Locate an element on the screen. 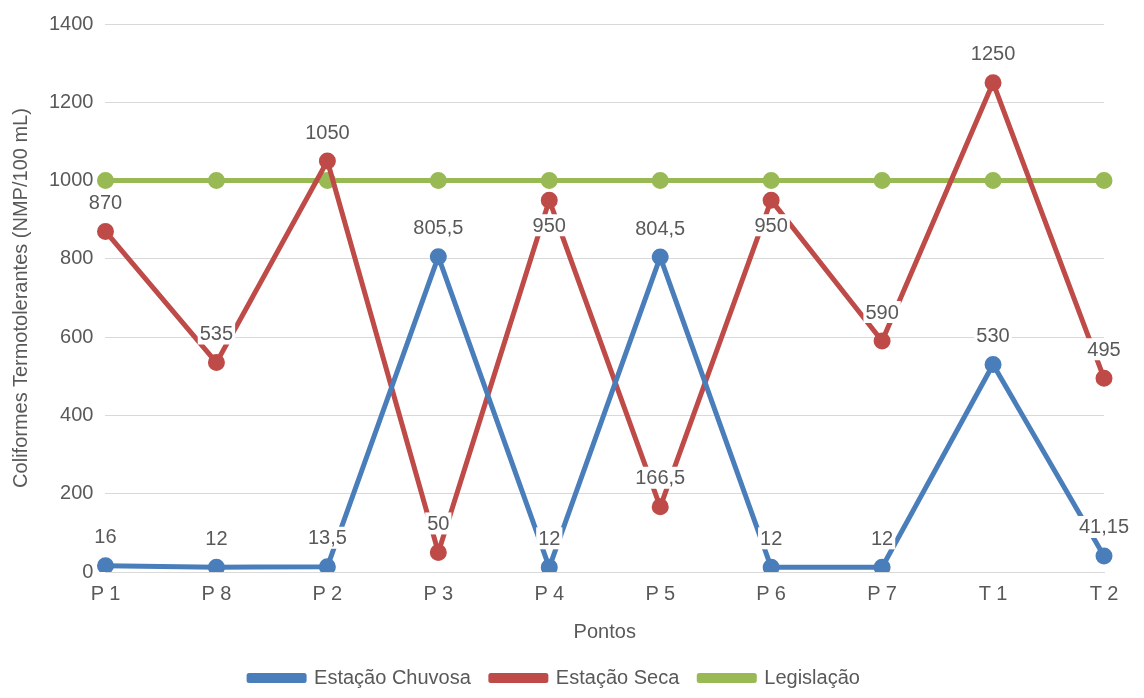  y-tick-label: 200 is located at coordinates (77, 492).